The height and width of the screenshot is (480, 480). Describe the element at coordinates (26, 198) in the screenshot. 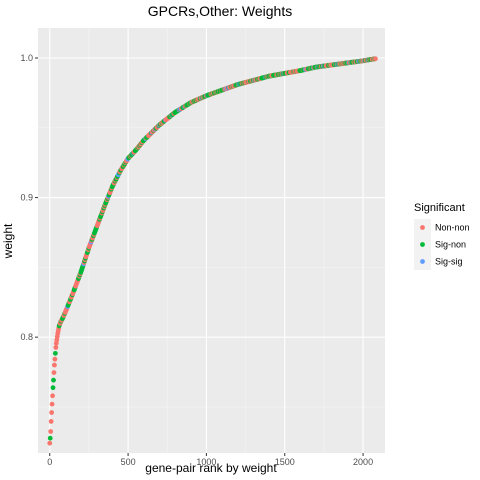

I see `y-tick-label: 0.9` at that location.